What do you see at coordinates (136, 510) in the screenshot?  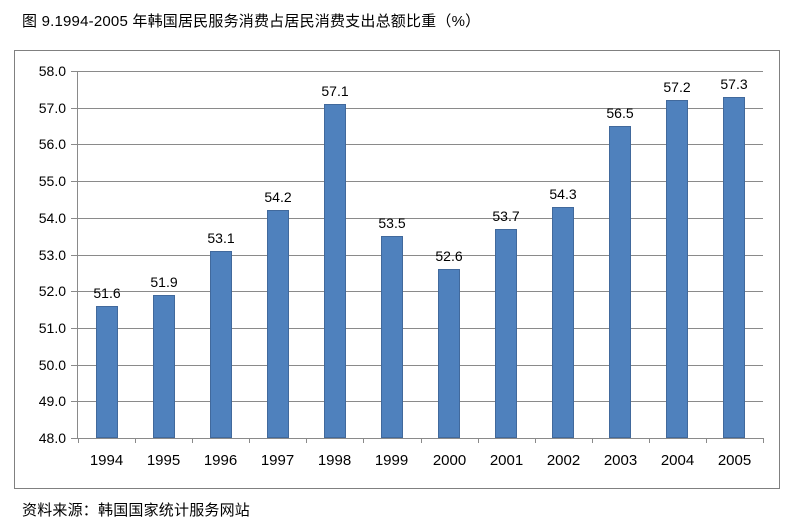 I see `source-note: 资料来源：韩国国家统计服务网站` at bounding box center [136, 510].